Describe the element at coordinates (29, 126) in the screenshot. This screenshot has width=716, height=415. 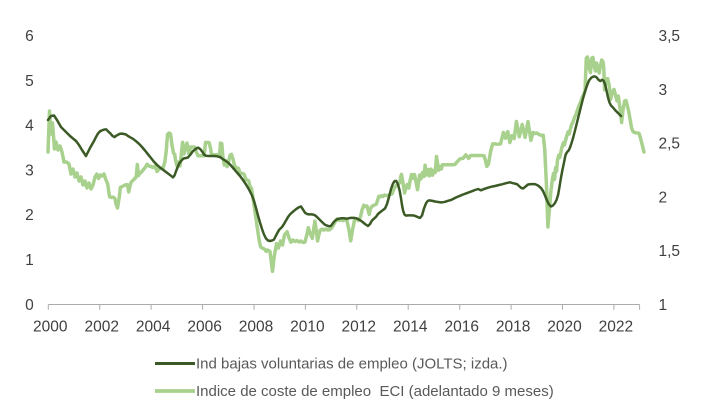
I see `svg-text: 4` at that location.